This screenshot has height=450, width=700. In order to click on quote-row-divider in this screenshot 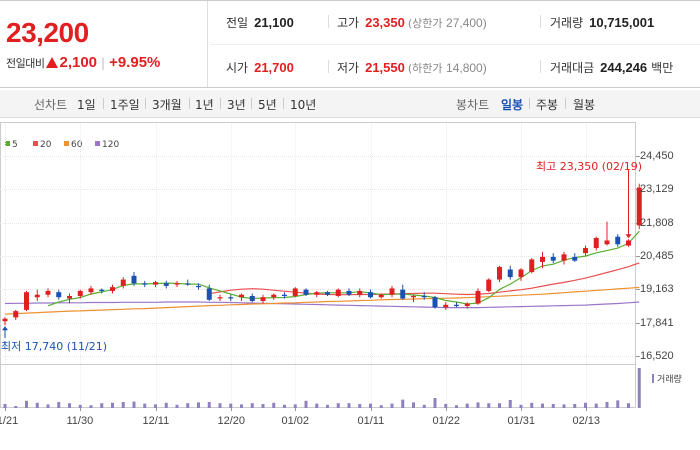, I will do `click(455, 44)`.